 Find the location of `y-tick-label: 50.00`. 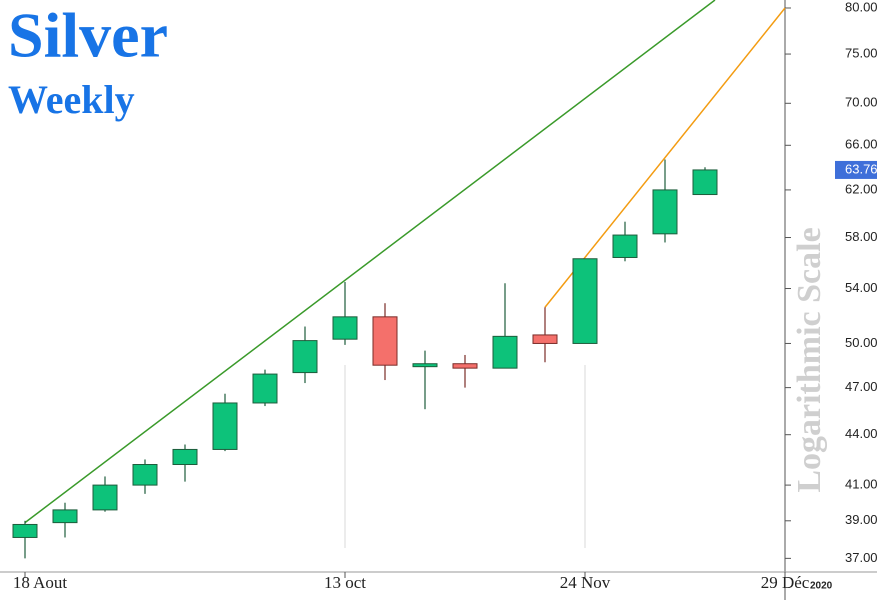

y-tick-label: 50.00 is located at coordinates (861, 342).